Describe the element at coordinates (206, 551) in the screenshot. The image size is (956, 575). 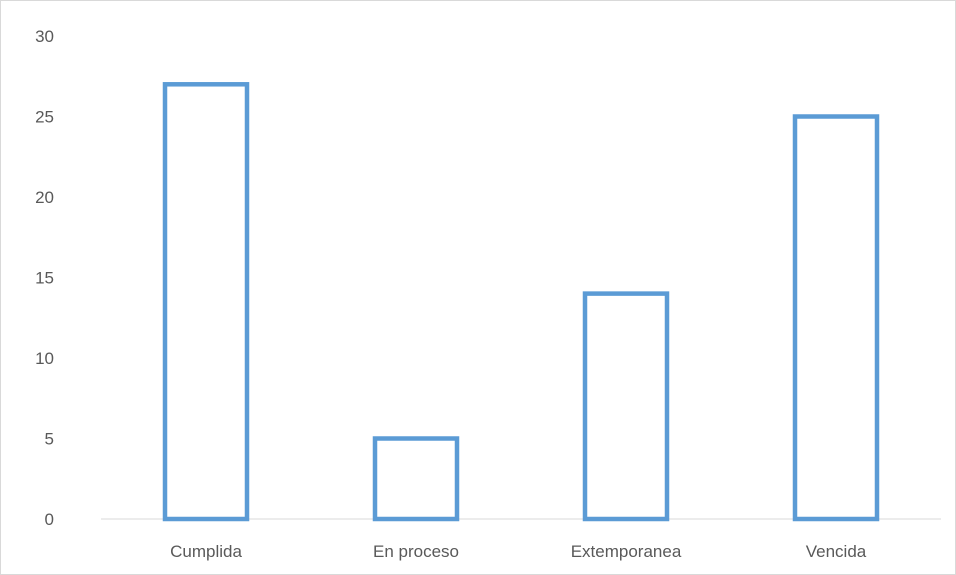
I see `category-label: Cumplida` at that location.